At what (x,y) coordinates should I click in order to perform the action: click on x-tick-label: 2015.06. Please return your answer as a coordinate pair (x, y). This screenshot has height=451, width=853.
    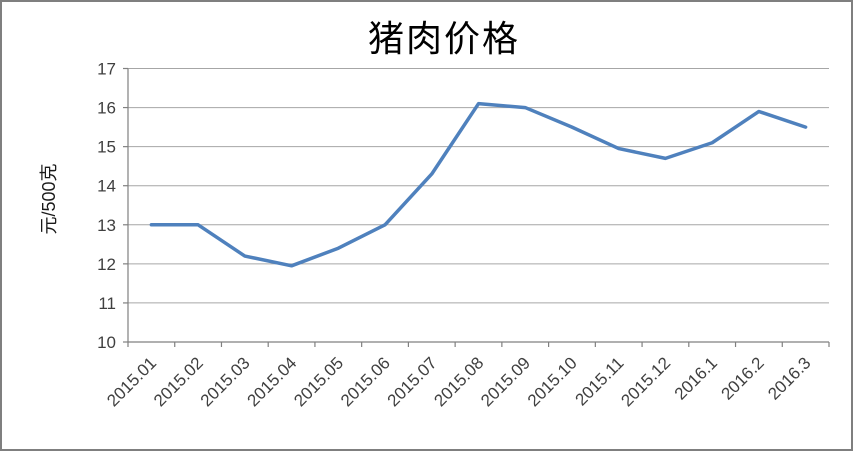
    Looking at the image, I should click on (365, 381).